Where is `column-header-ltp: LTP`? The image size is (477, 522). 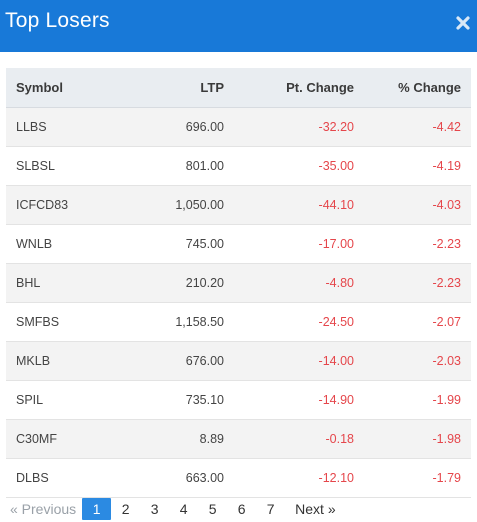 column-header-ltp: LTP is located at coordinates (175, 88).